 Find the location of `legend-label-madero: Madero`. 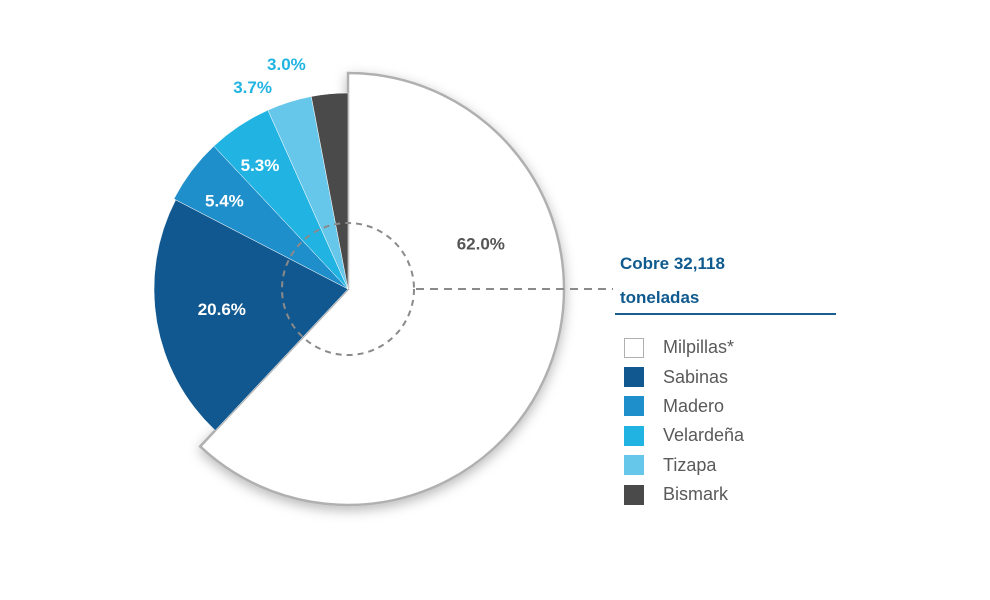

legend-label-madero: Madero is located at coordinates (694, 405).